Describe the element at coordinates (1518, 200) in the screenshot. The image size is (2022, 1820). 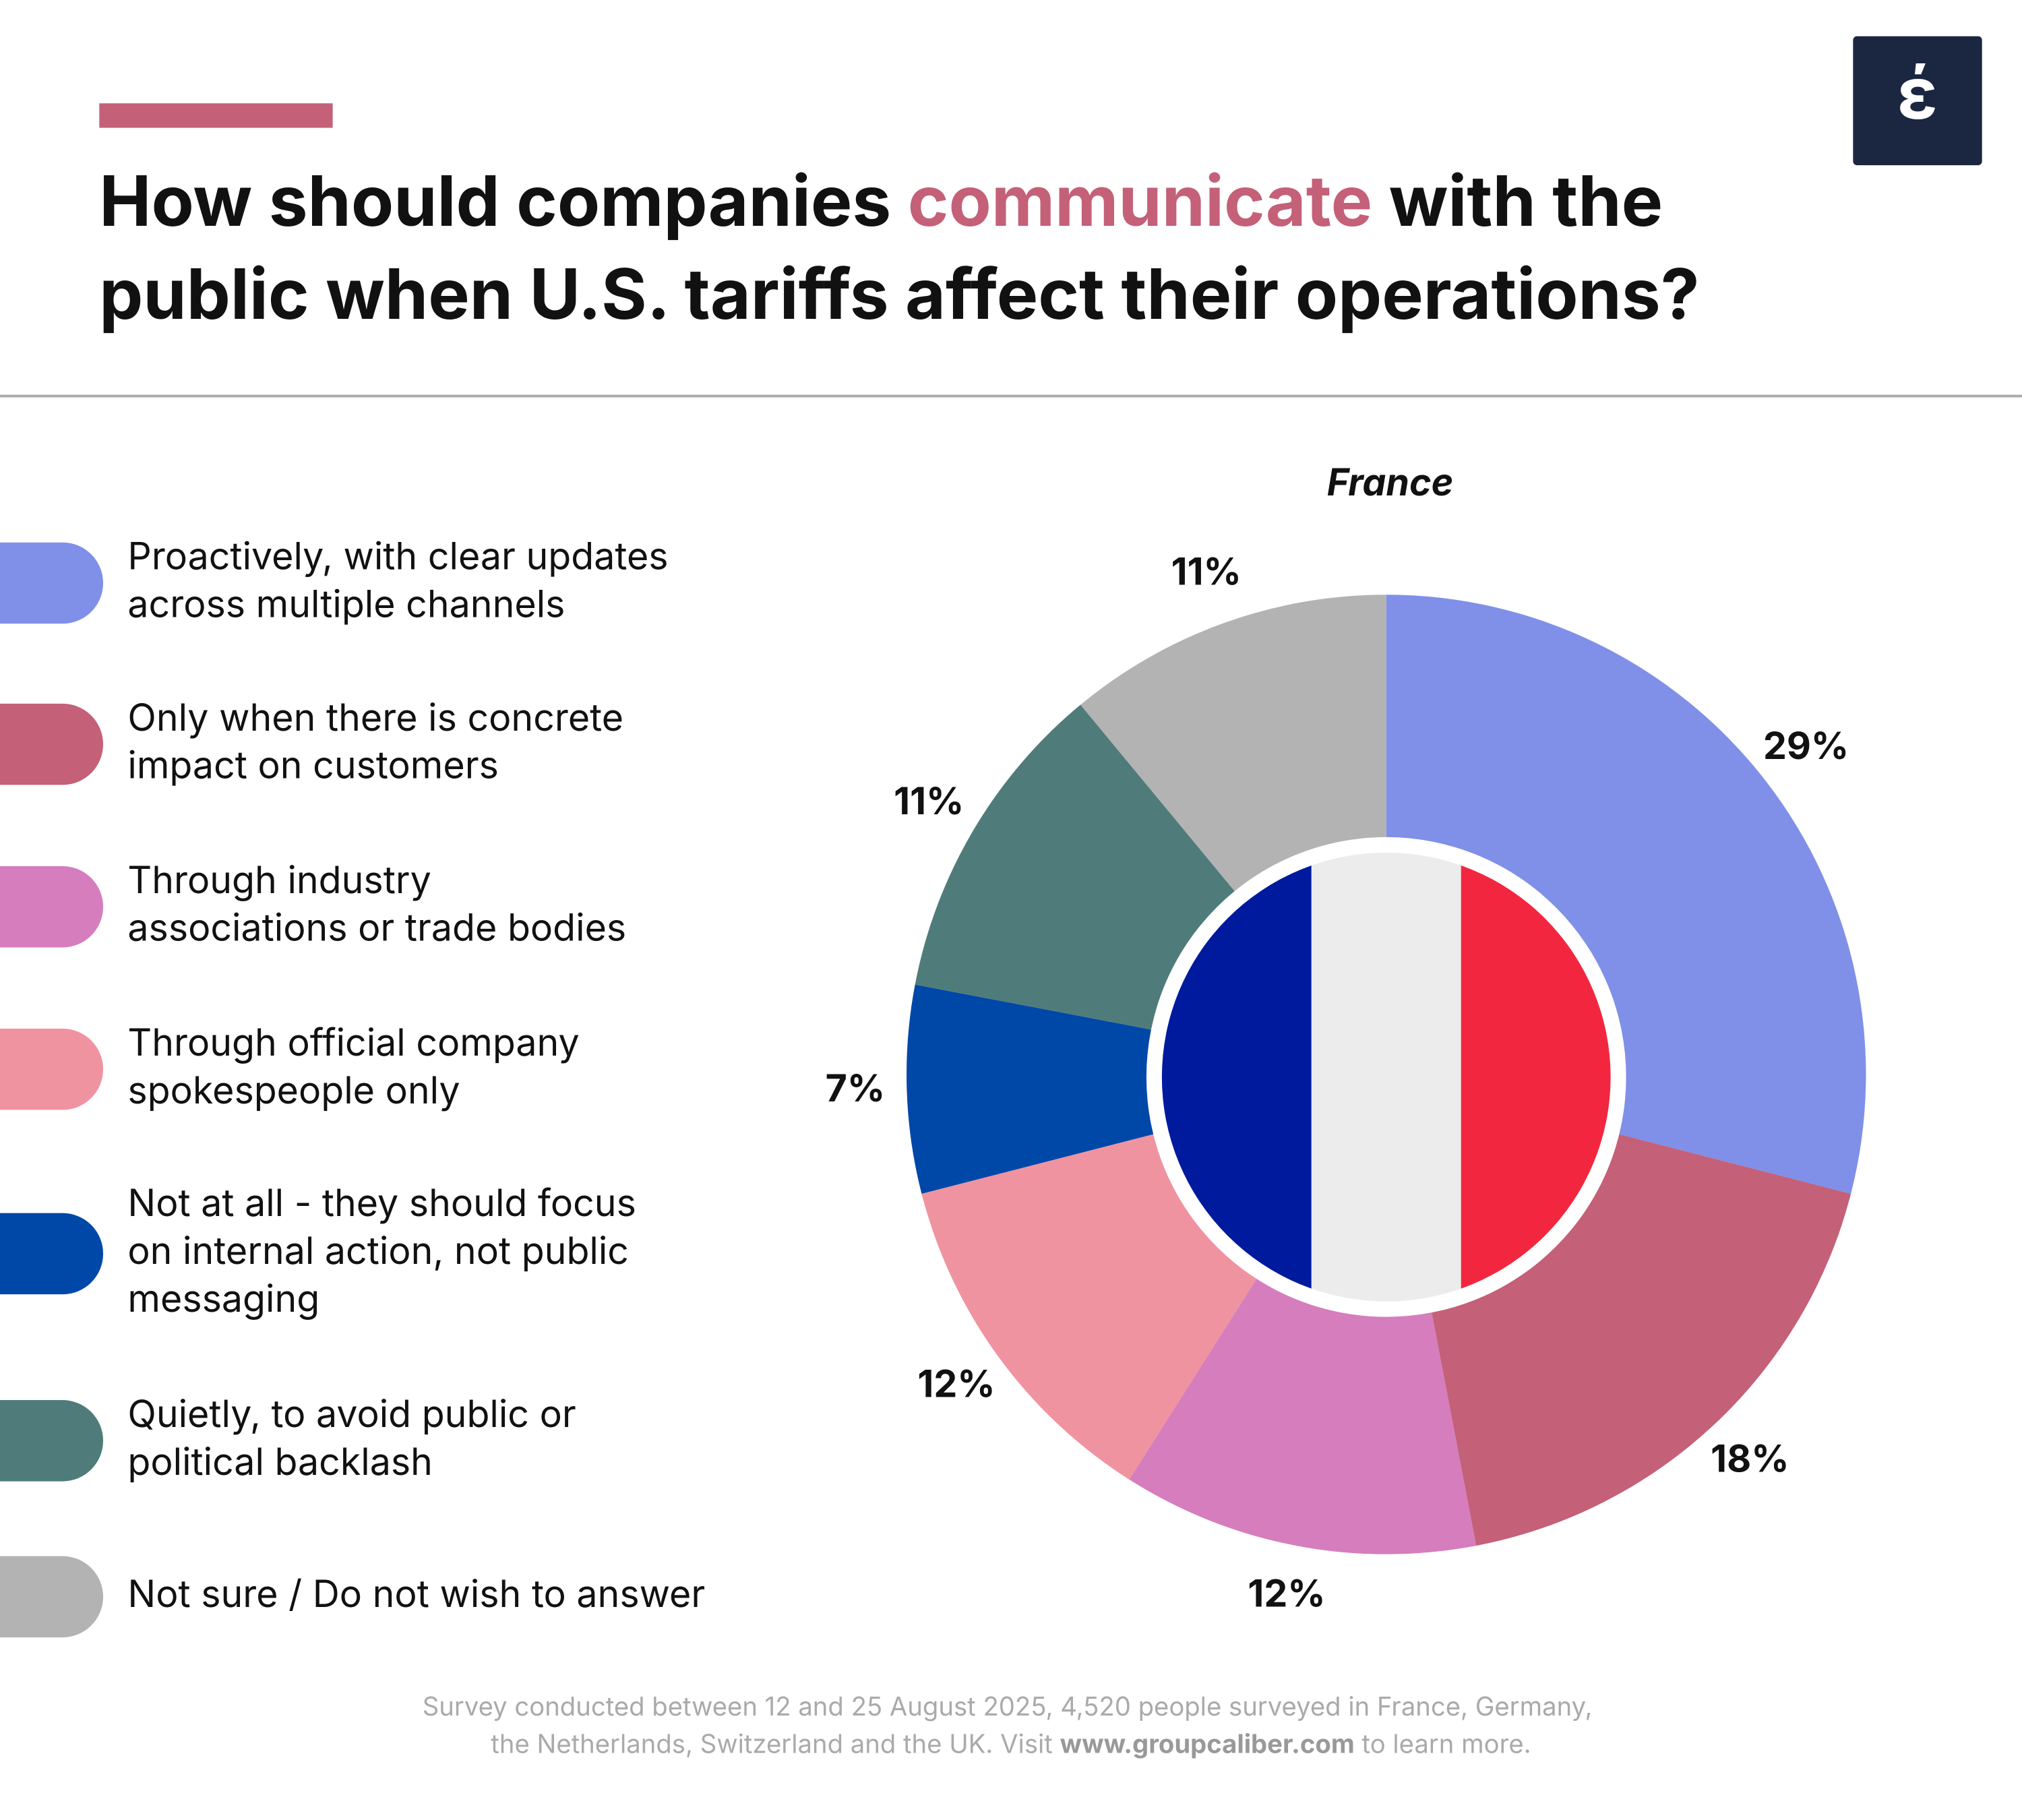
I see `title-part: with the` at that location.